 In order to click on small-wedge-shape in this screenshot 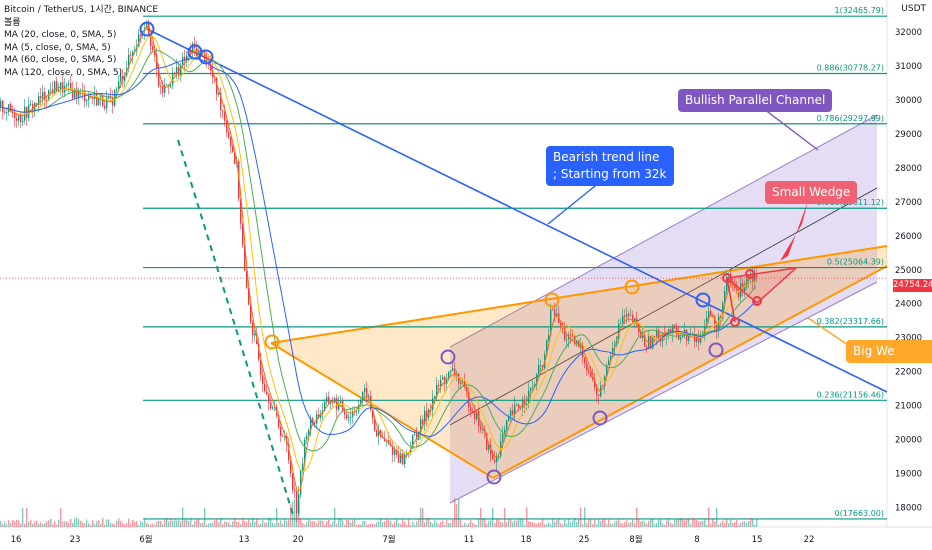, I will do `click(762, 285)`.